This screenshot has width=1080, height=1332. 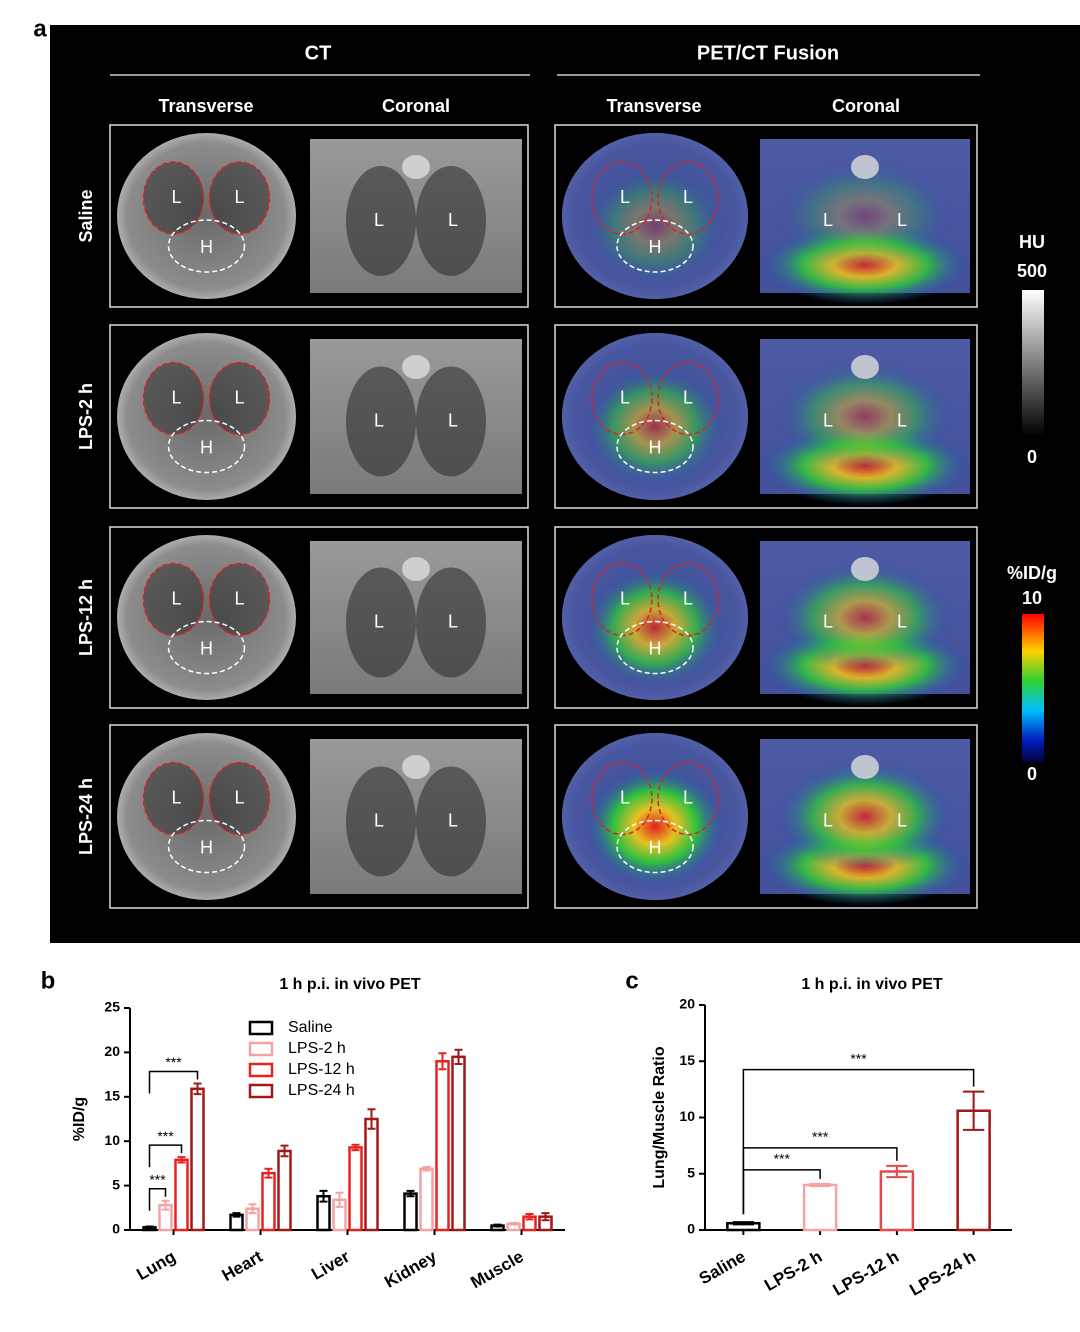 I want to click on colorbar-title: %ID/g, so click(x=1032, y=573).